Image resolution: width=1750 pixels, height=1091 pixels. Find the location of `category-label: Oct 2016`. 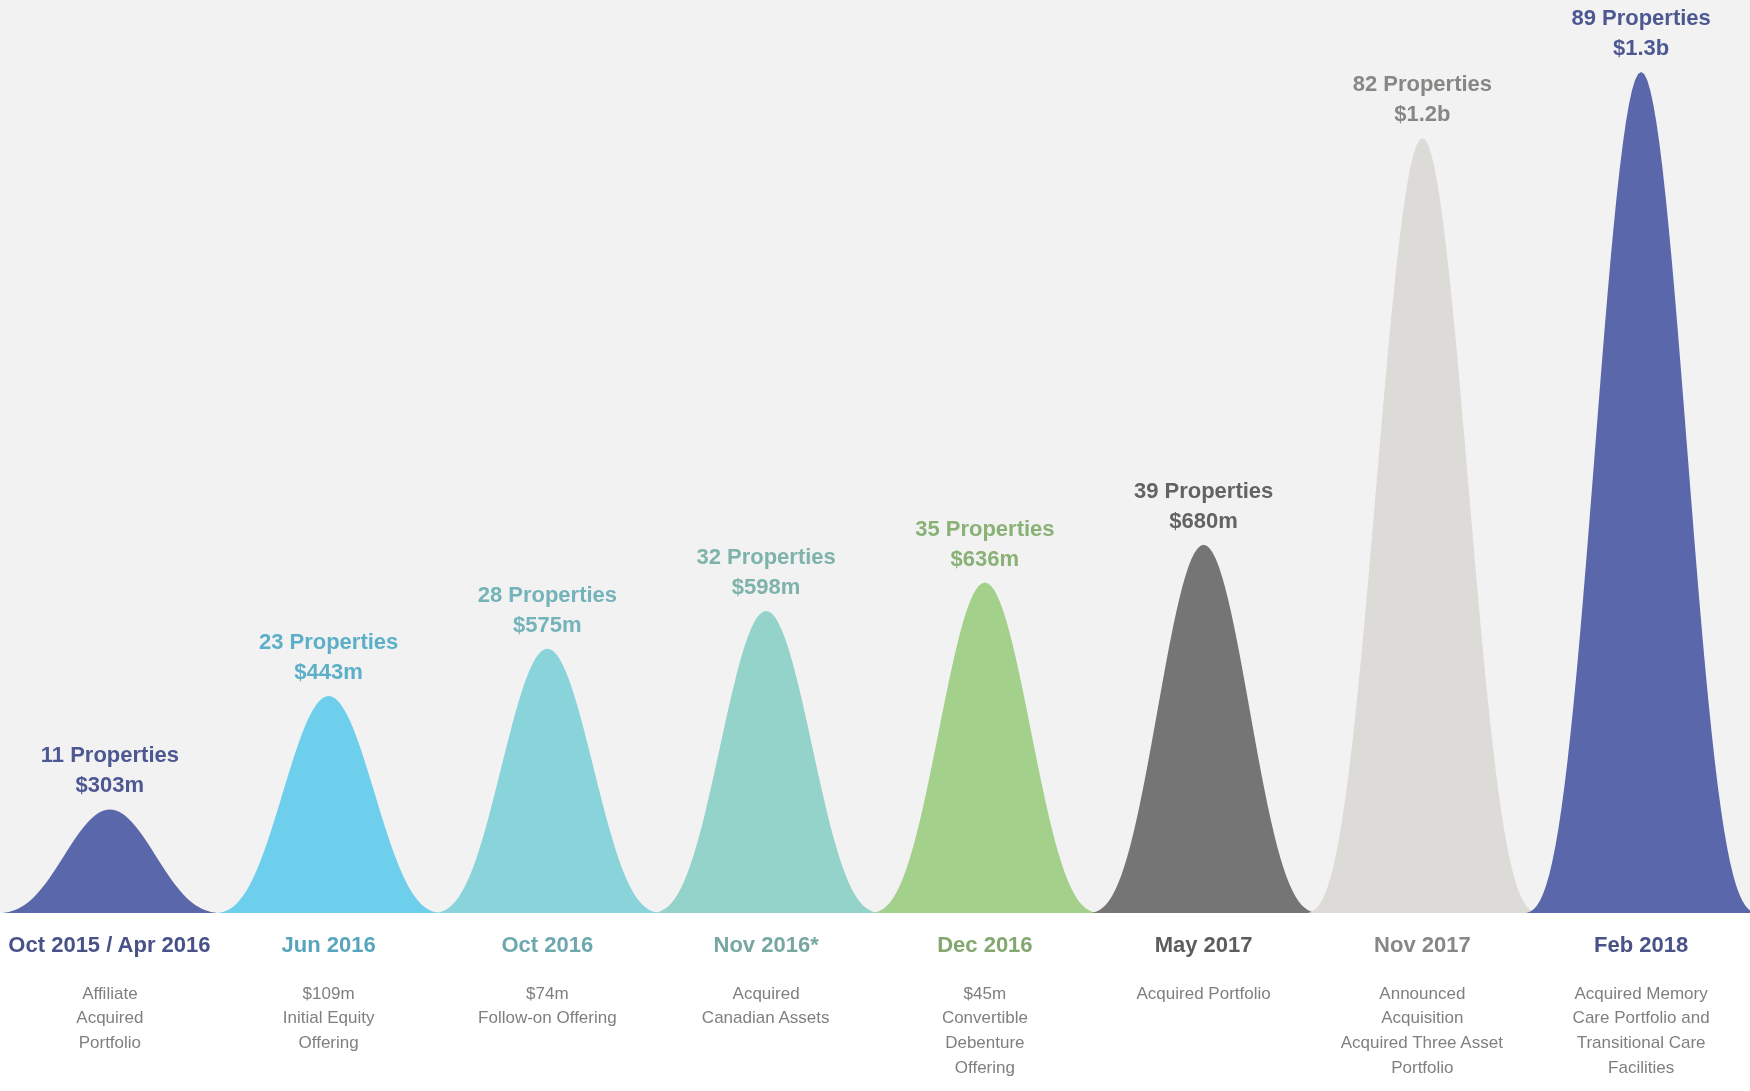

category-label: Oct 2016 is located at coordinates (547, 944).